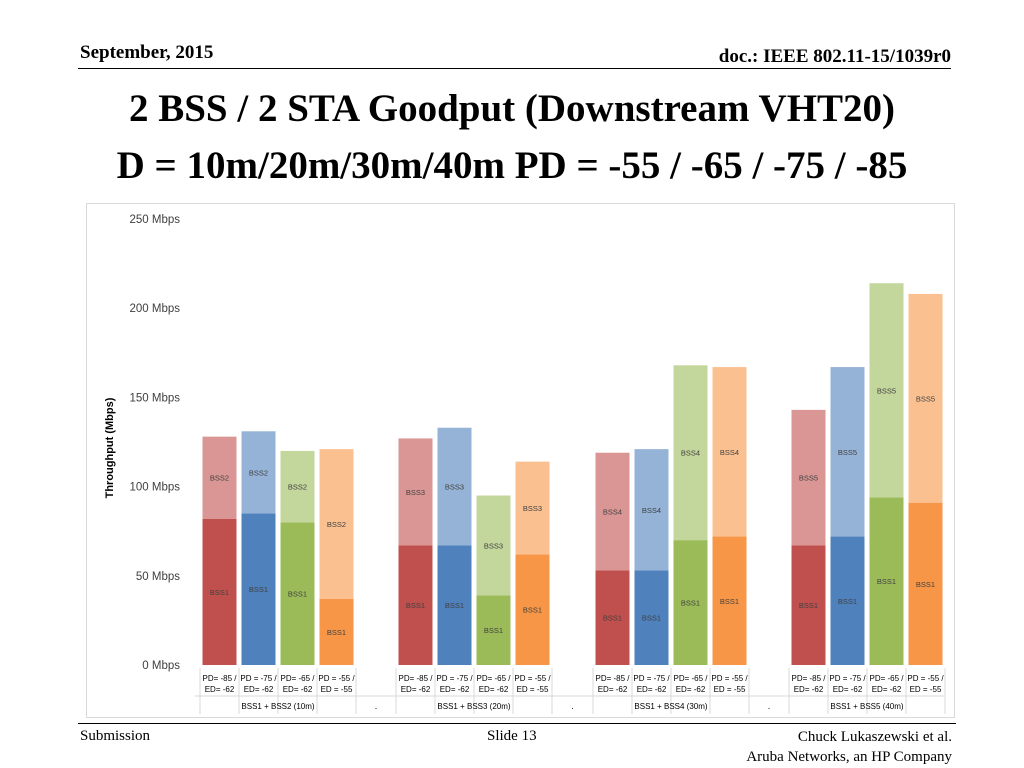 This screenshot has height=768, width=1024. Describe the element at coordinates (670, 706) in the screenshot. I see `x-group-label: BSS1 + BSS4 (30m)` at that location.